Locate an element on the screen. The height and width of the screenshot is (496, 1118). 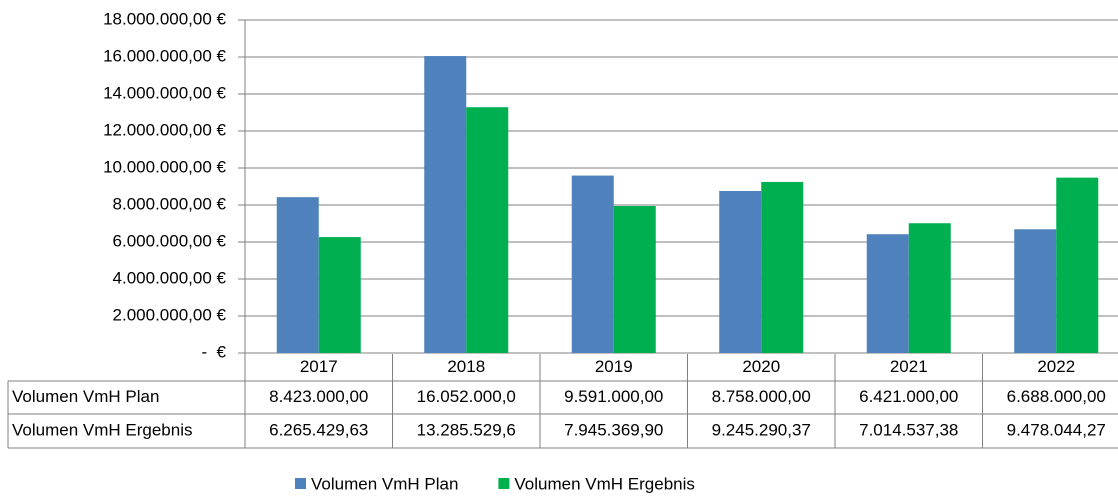
y-tick-label: 14.000.000,00 € is located at coordinates (164, 92).